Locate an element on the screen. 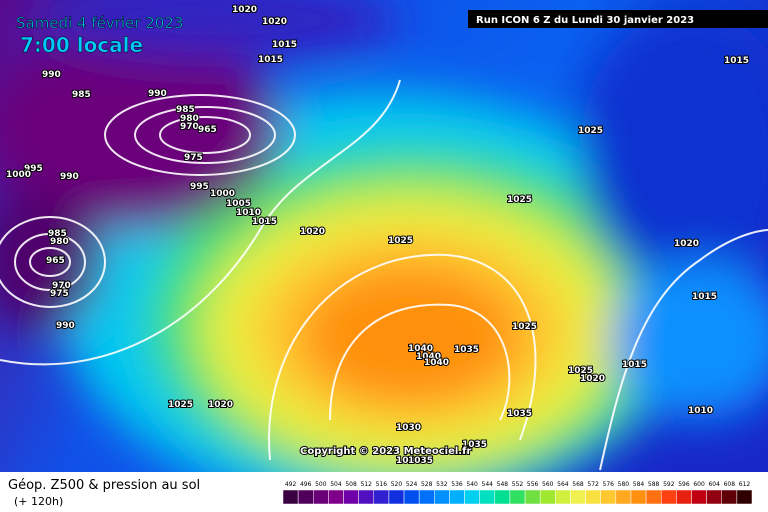 The height and width of the screenshot is (512, 768). legend-label: 532 is located at coordinates (442, 484).